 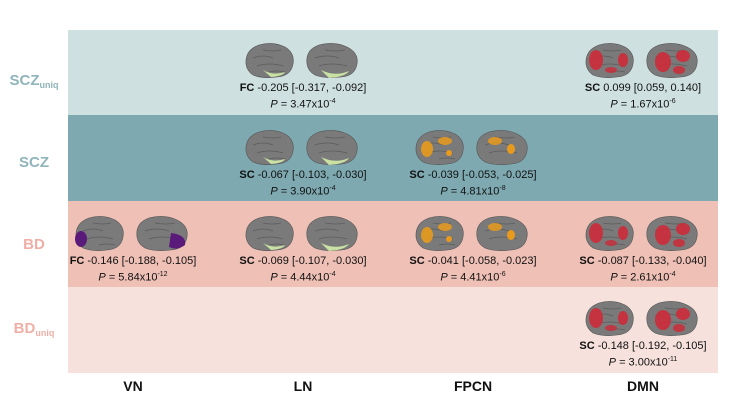 I want to click on p-value: = 3.00x10, so click(x=642, y=362).